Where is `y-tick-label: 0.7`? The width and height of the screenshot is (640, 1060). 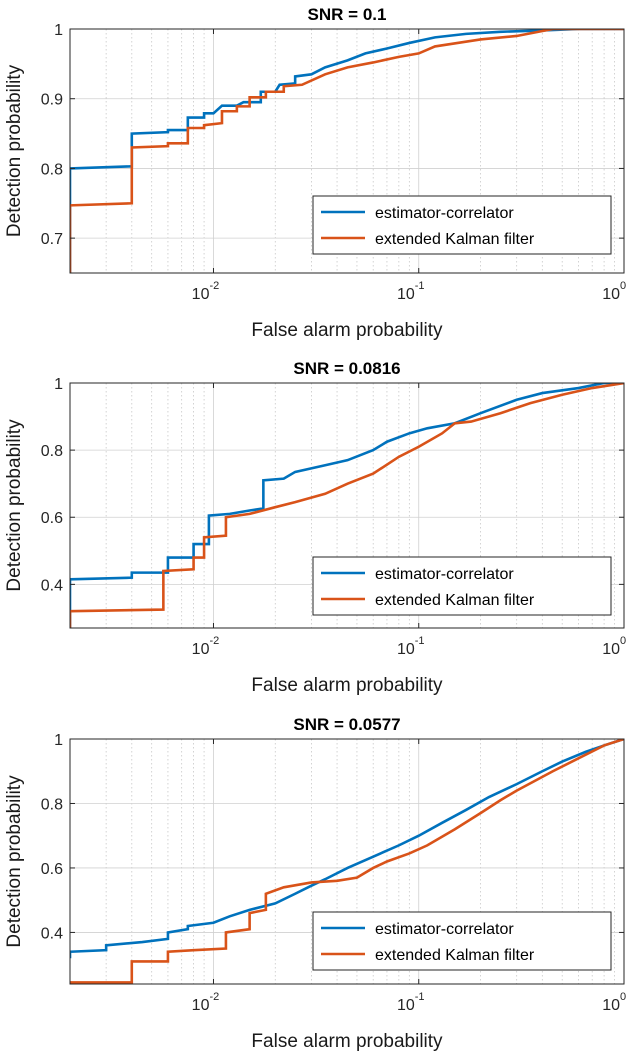
y-tick-label: 0.7 is located at coordinates (52, 239).